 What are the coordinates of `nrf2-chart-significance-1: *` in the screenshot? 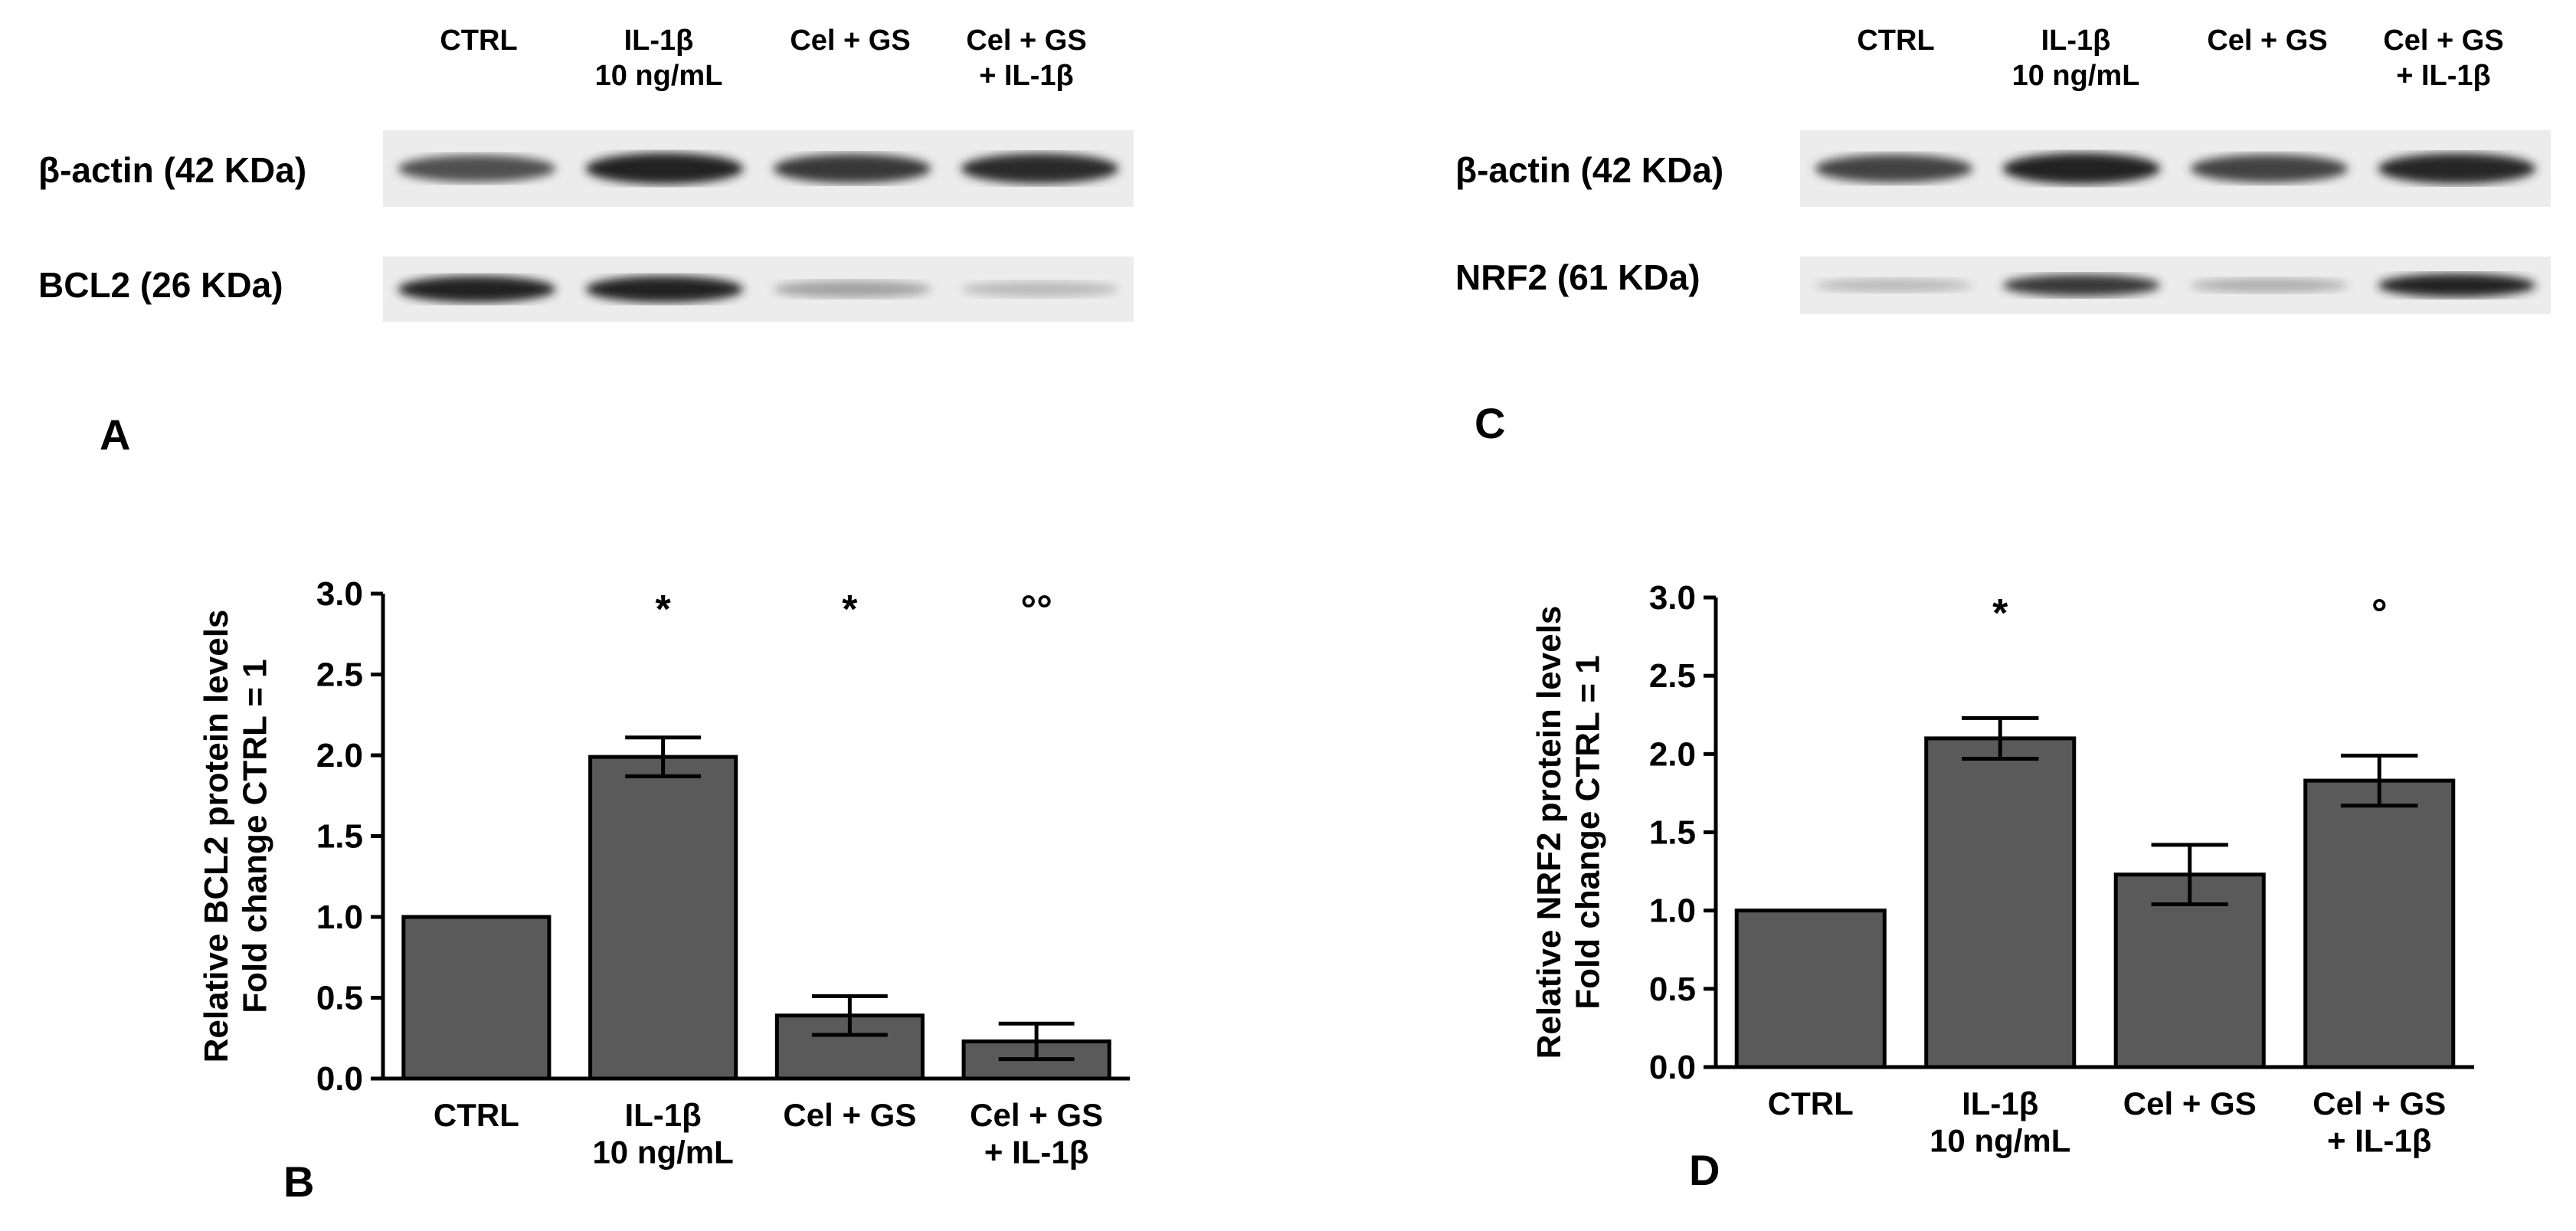 It's located at (2000, 613).